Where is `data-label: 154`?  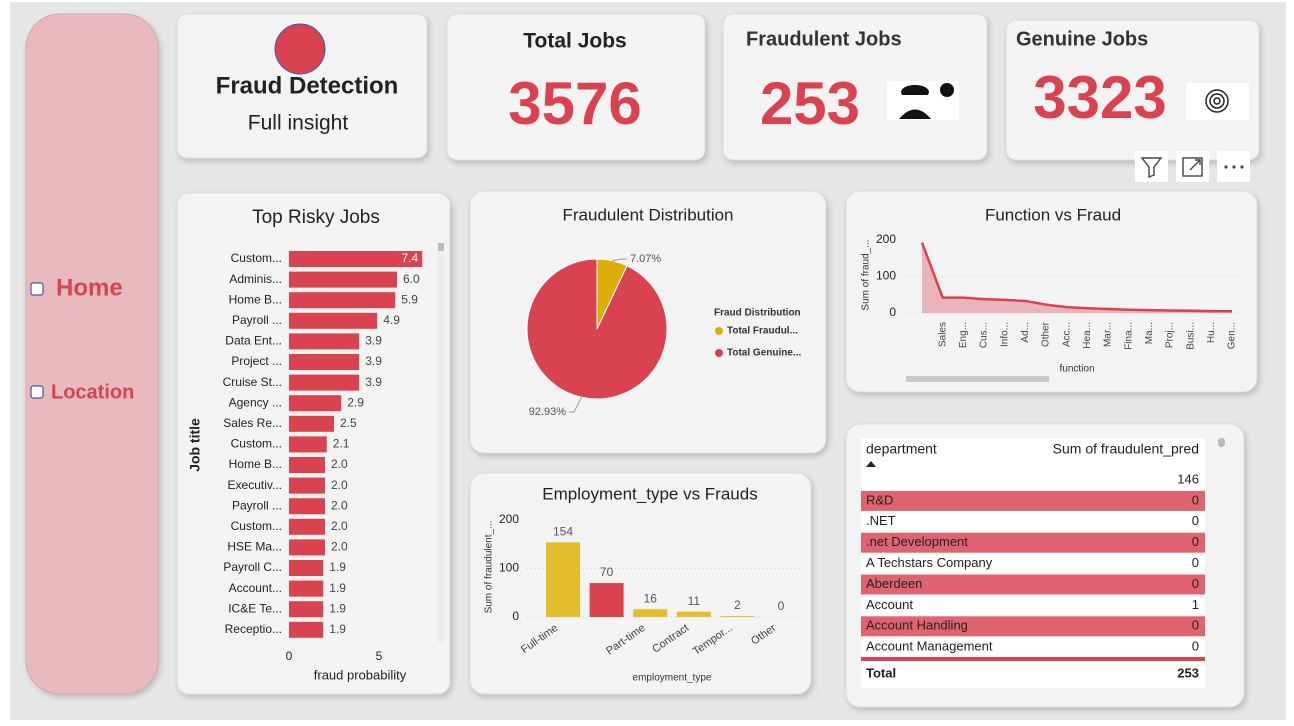 data-label: 154 is located at coordinates (563, 531).